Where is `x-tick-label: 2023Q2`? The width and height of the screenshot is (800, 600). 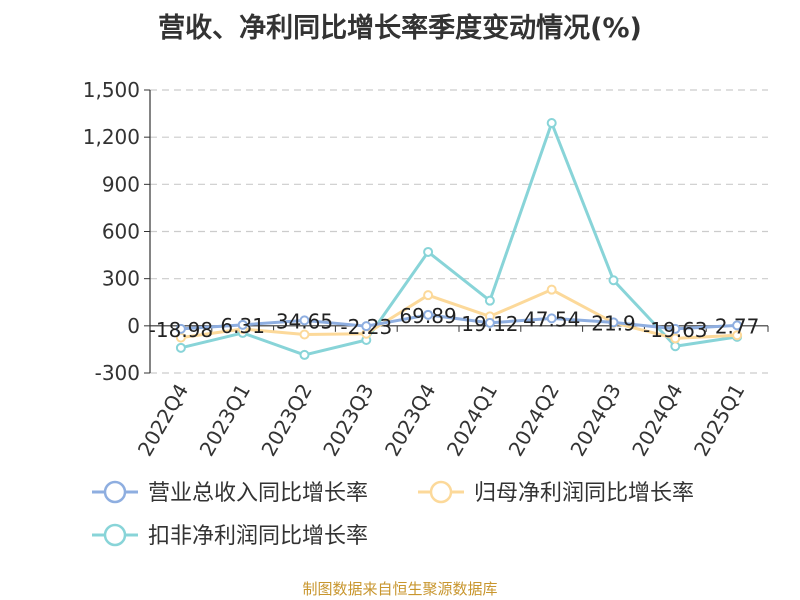
x-tick-label: 2023Q2 is located at coordinates (286, 420).